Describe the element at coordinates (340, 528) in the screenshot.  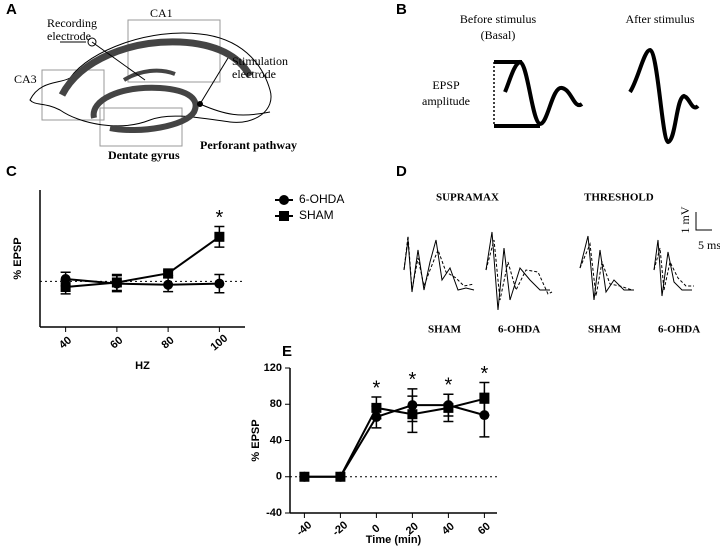
I see `x-tick-label: -20` at that location.